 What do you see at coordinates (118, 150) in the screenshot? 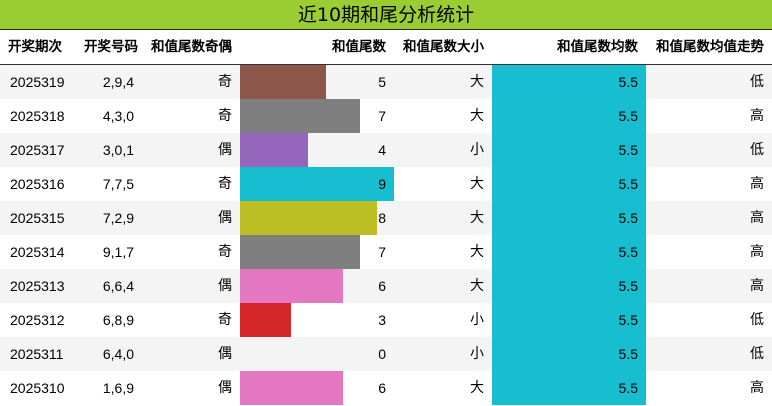
I see `cell-numbers: 3,0,1` at bounding box center [118, 150].